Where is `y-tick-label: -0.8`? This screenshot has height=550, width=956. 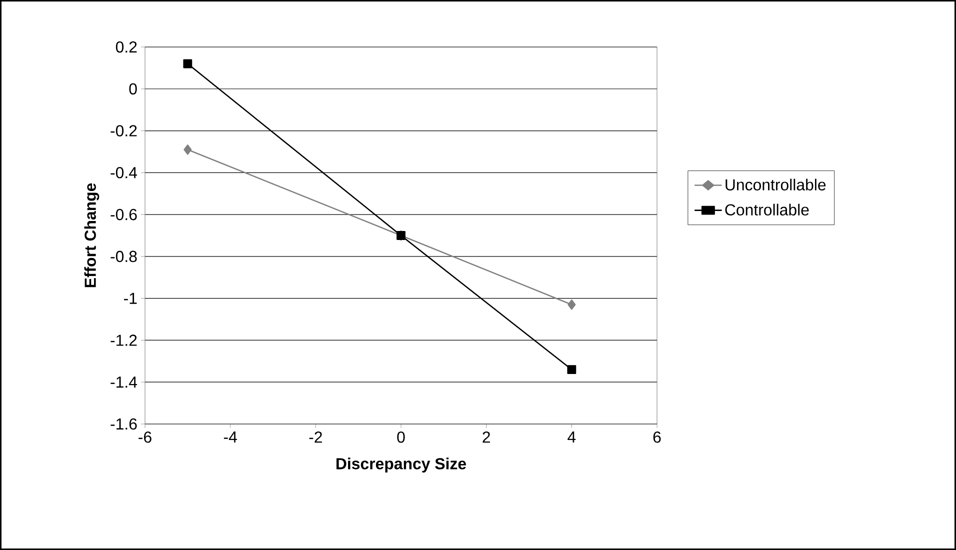 y-tick-label: -0.8 is located at coordinates (123, 256).